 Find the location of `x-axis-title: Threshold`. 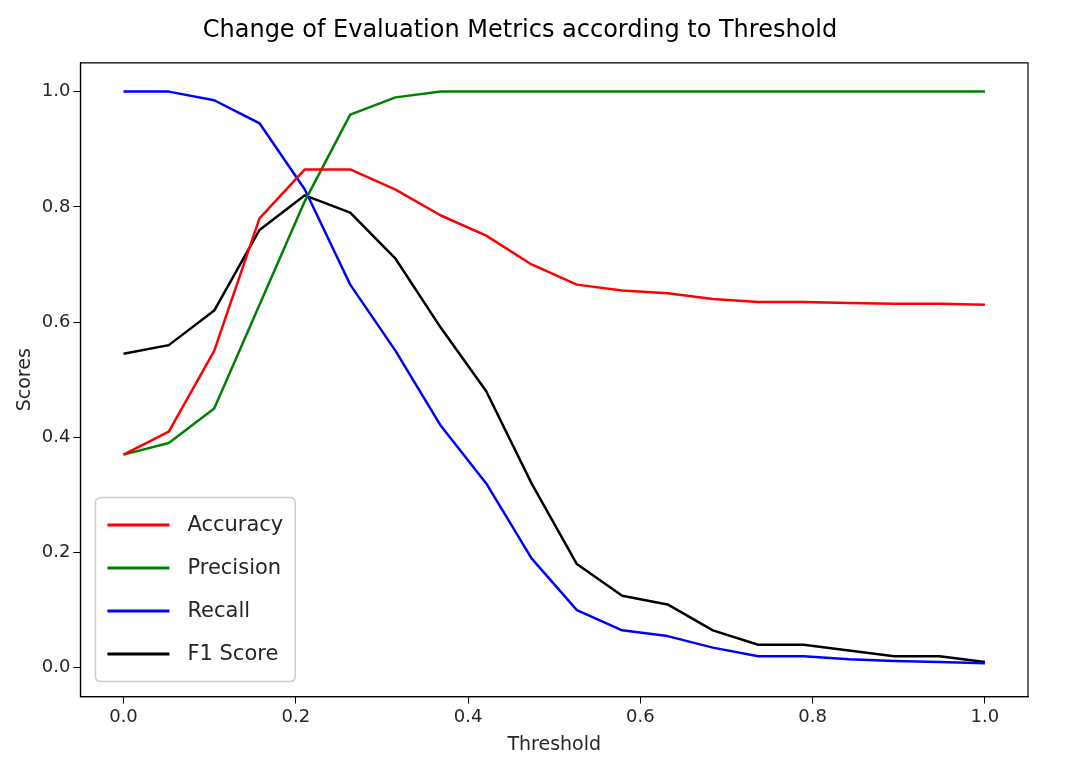

x-axis-title: Threshold is located at coordinates (554, 742).